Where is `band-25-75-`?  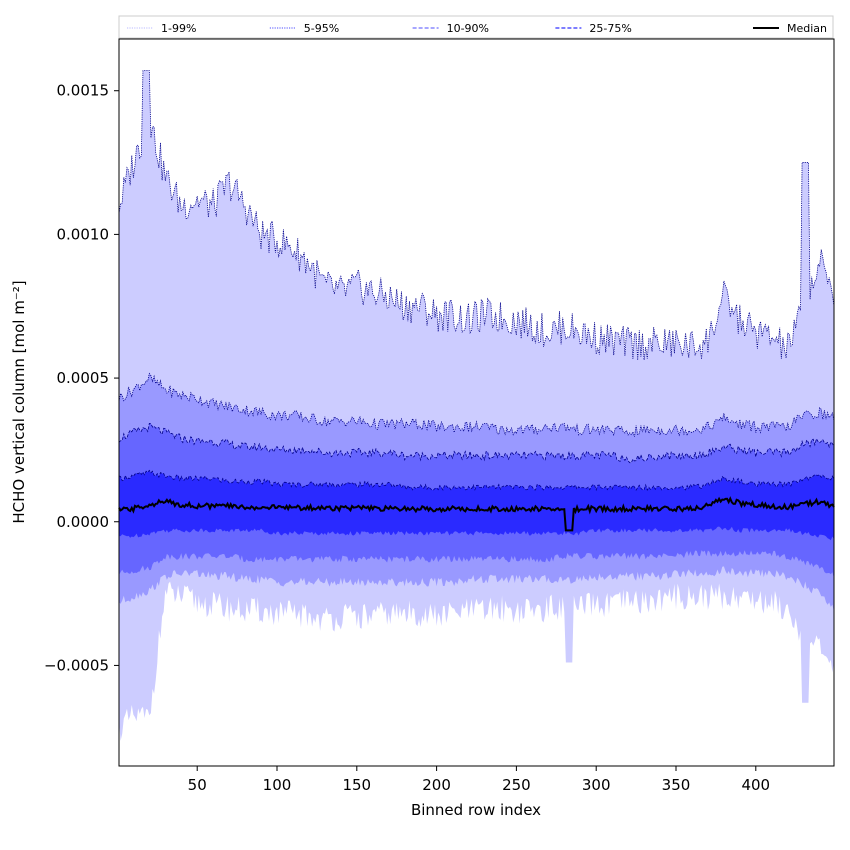 band-25-75- is located at coordinates (476, 505).